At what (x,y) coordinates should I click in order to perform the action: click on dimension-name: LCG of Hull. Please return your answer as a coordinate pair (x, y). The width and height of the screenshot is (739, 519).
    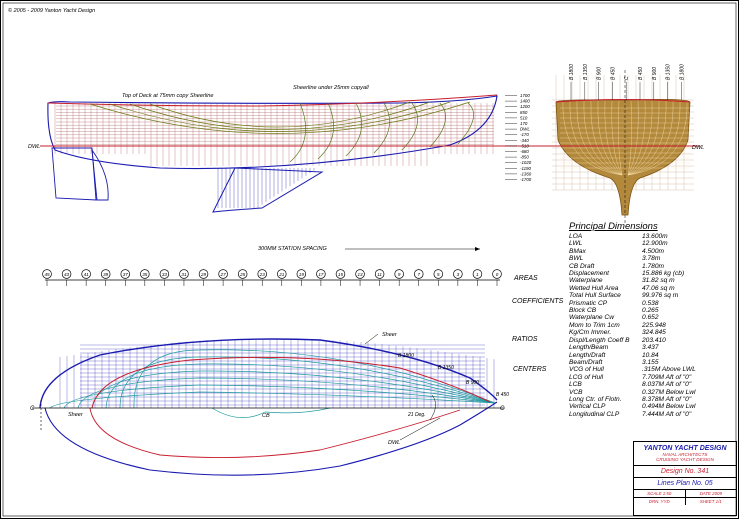
    Looking at the image, I should click on (586, 377).